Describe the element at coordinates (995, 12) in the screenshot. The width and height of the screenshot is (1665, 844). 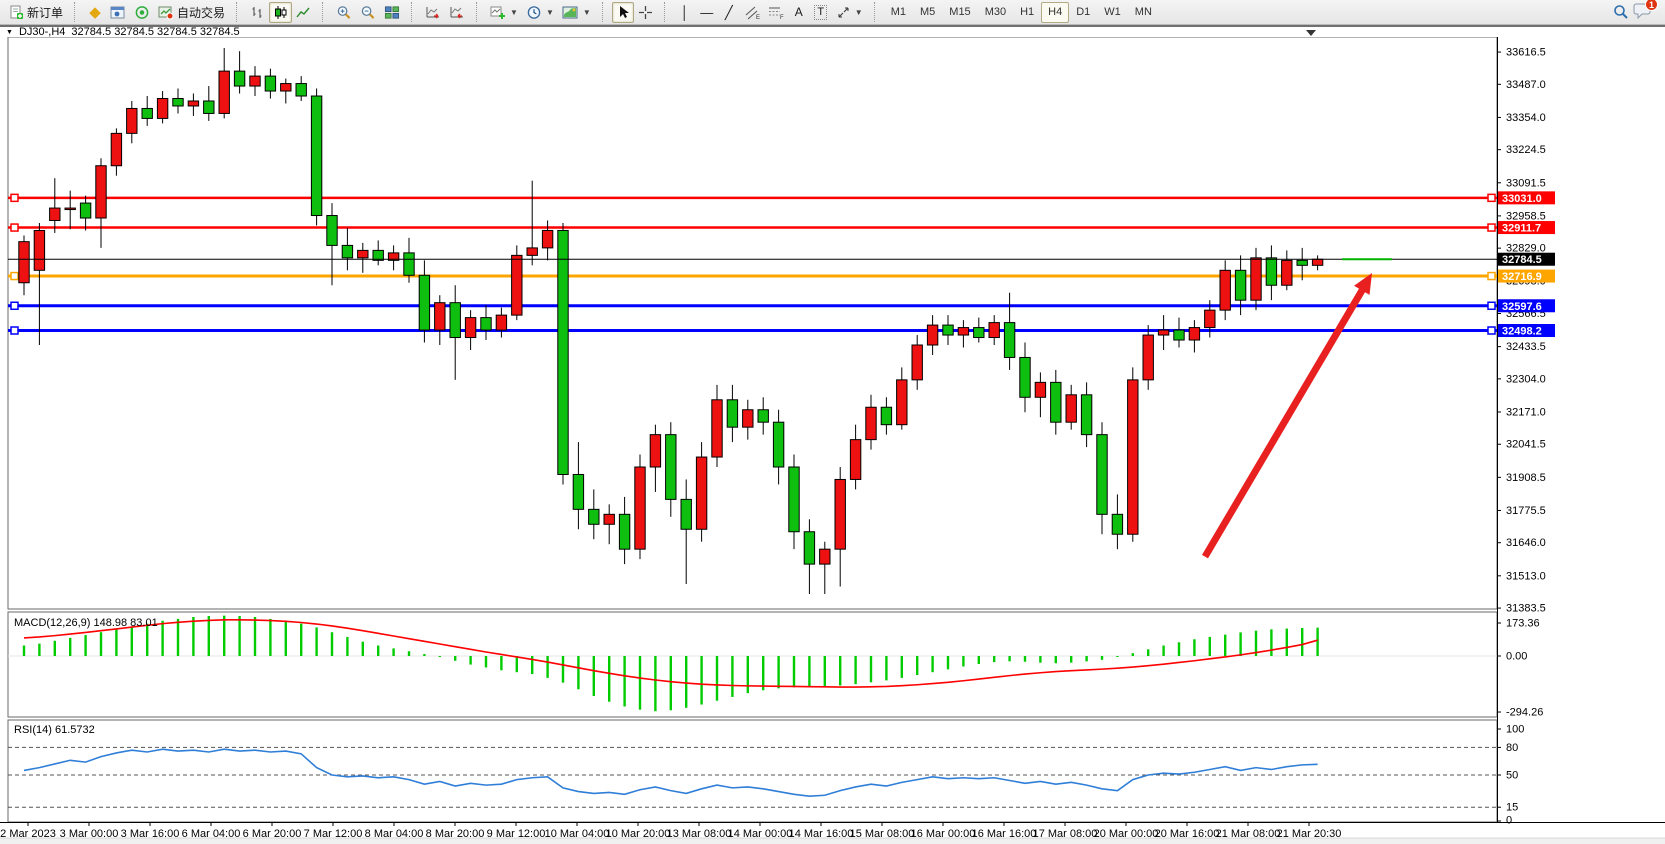
I see `timeframe-button-m30: M30` at that location.